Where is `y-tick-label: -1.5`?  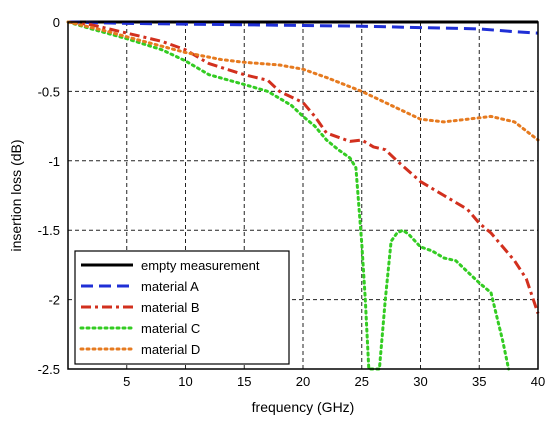 y-tick-label: -1.5 is located at coordinates (49, 230).